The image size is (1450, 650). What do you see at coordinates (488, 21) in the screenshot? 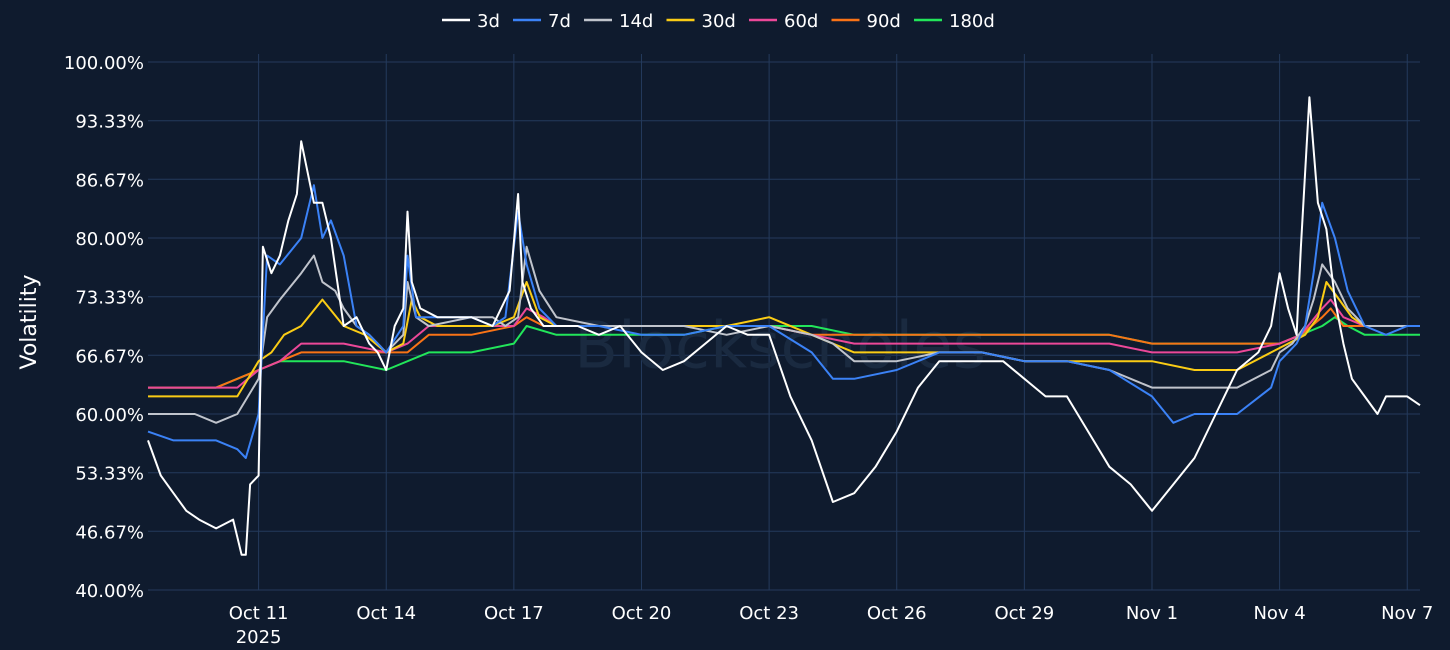
I see `legend-label: 3d` at bounding box center [488, 21].